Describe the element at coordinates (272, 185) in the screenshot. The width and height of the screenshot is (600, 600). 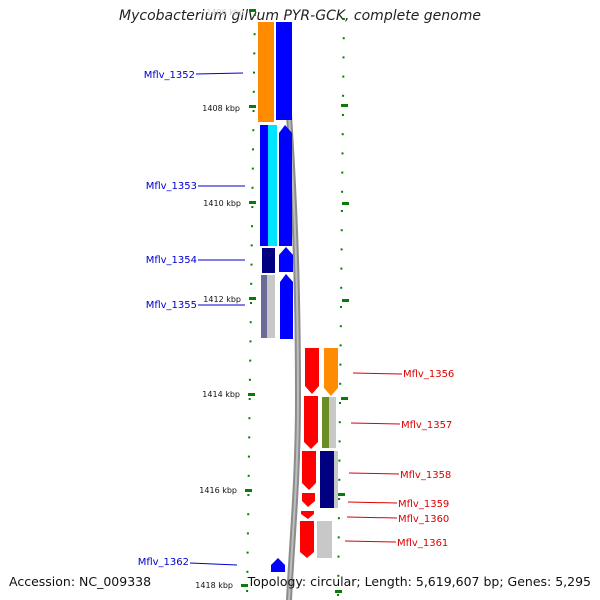
I see `gene-bar-cyan` at that location.